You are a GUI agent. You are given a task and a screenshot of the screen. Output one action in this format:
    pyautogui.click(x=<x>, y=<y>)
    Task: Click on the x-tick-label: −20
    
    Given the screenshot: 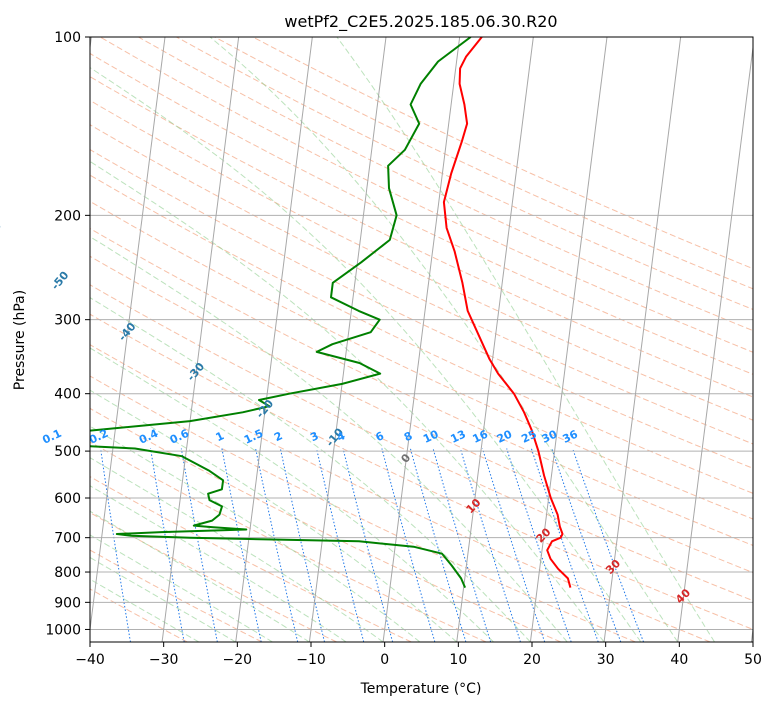 What is the action you would take?
    pyautogui.click(x=238, y=660)
    